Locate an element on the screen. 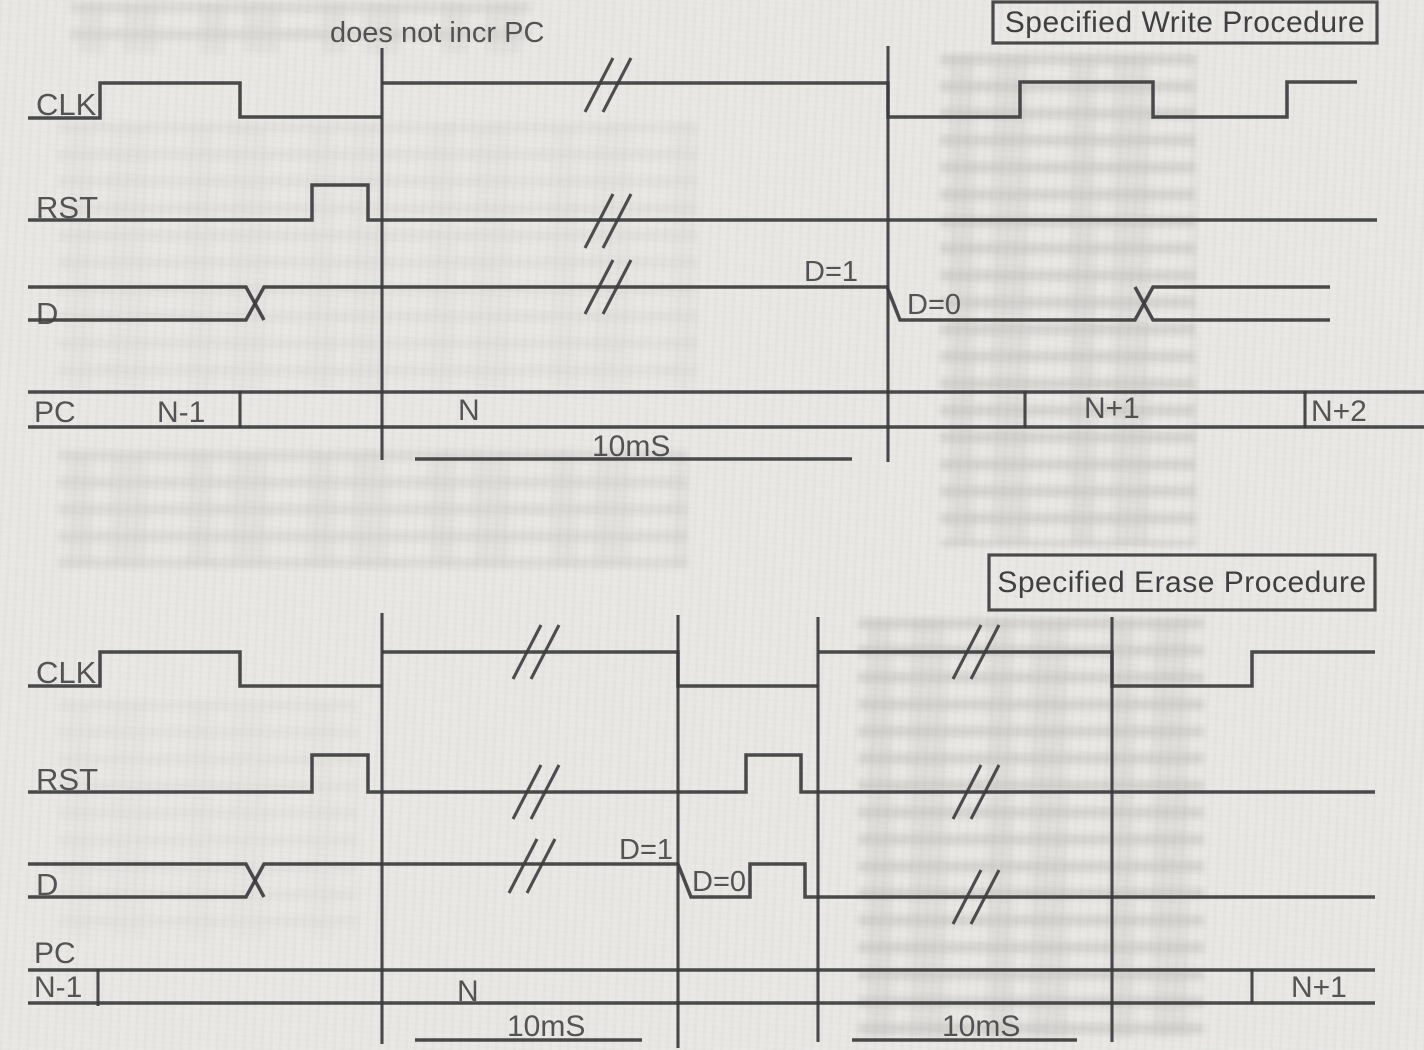 The height and width of the screenshot is (1050, 1424). write-d-wave-upper is located at coordinates (147, 303).